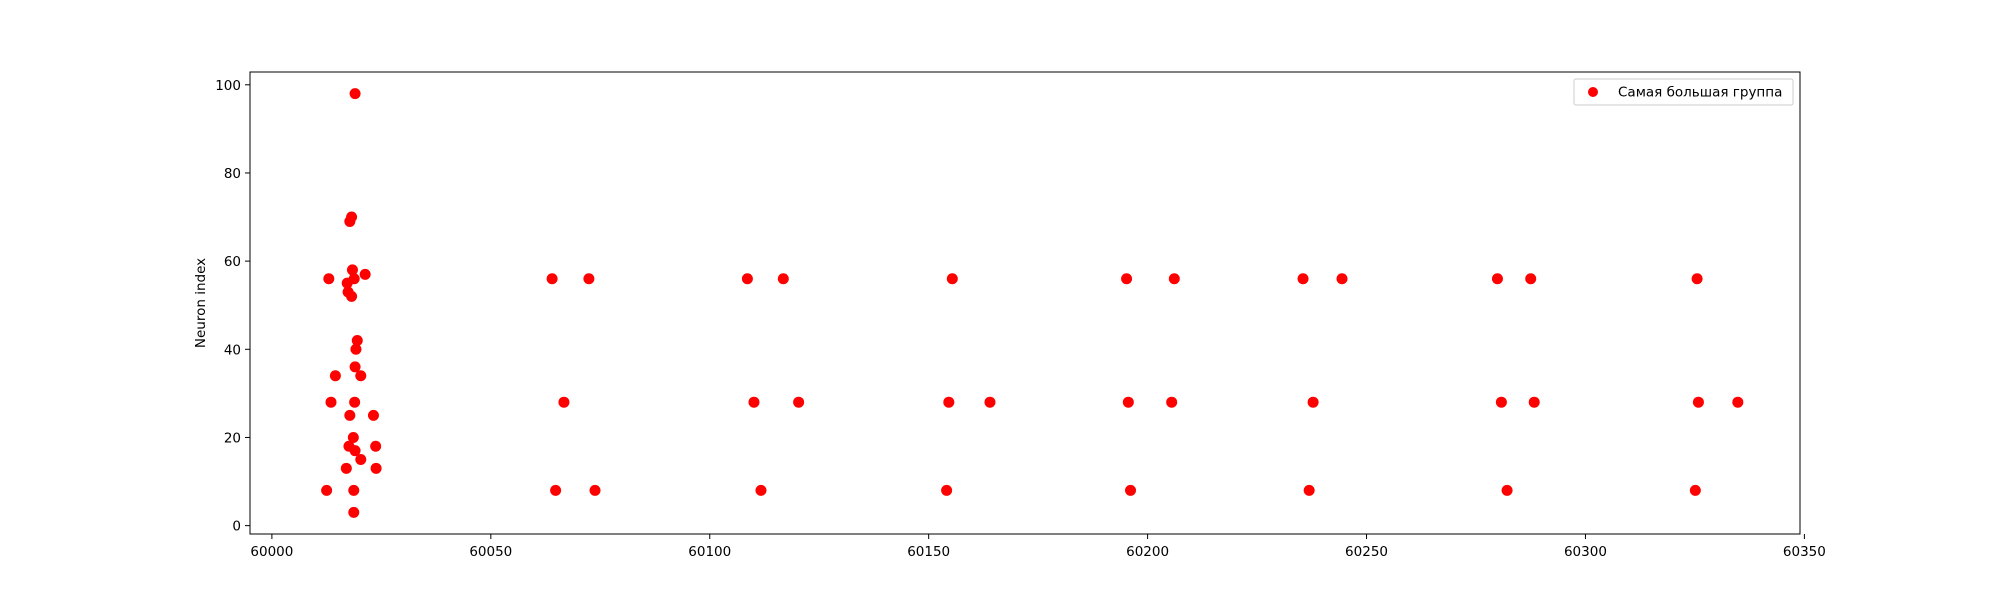  What do you see at coordinates (1147, 552) in the screenshot?
I see `x-tick-label: 60200` at bounding box center [1147, 552].